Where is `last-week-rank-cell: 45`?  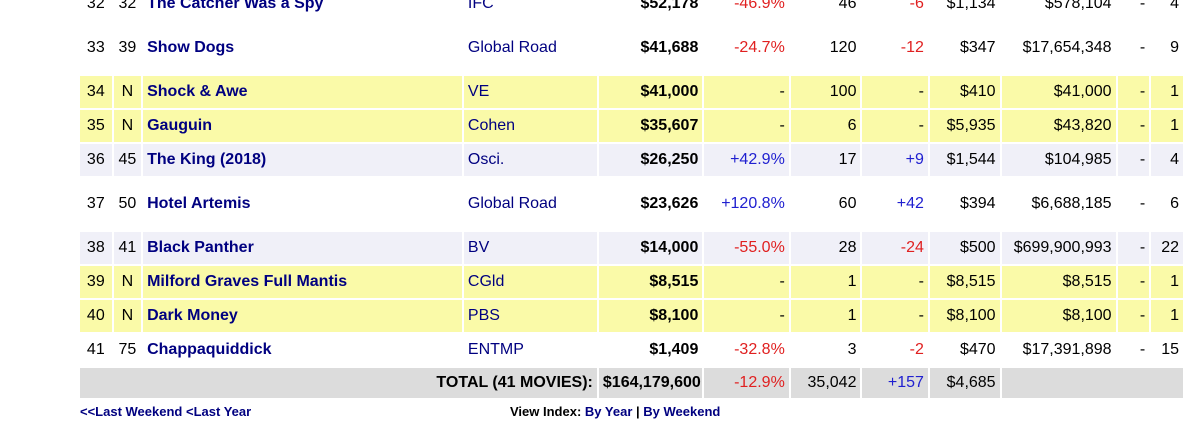
last-week-rank-cell: 45 is located at coordinates (127, 160).